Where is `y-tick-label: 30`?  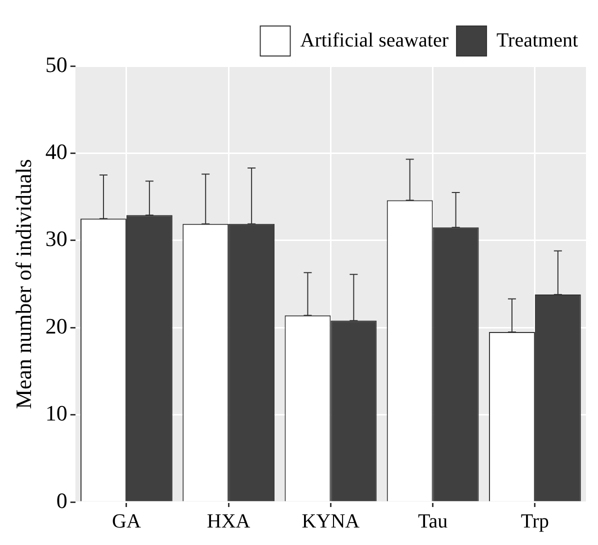
y-tick-label: 30 is located at coordinates (56, 239).